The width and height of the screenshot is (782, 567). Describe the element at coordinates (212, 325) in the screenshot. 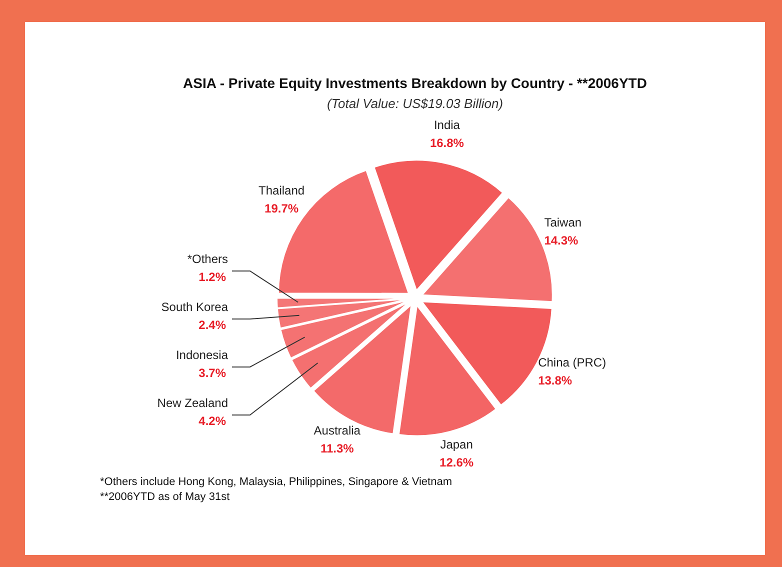

I see `data-label: 2.4%` at that location.